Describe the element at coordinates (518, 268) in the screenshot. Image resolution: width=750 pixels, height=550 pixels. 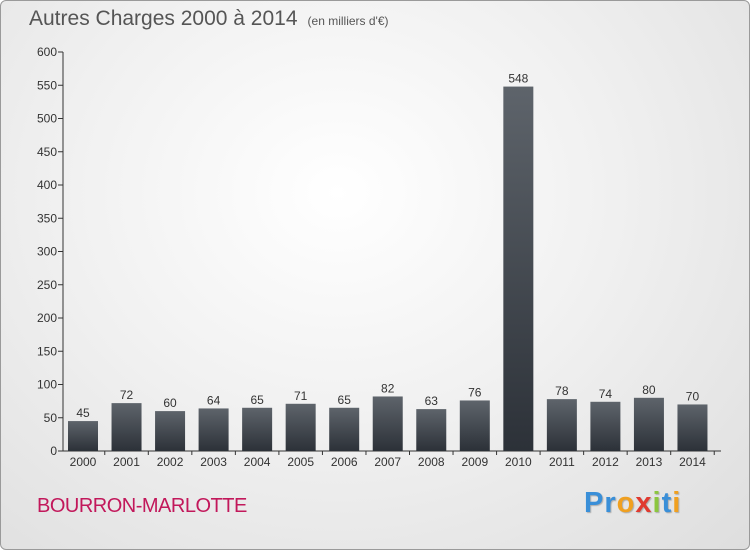
I see `bar-2010` at that location.